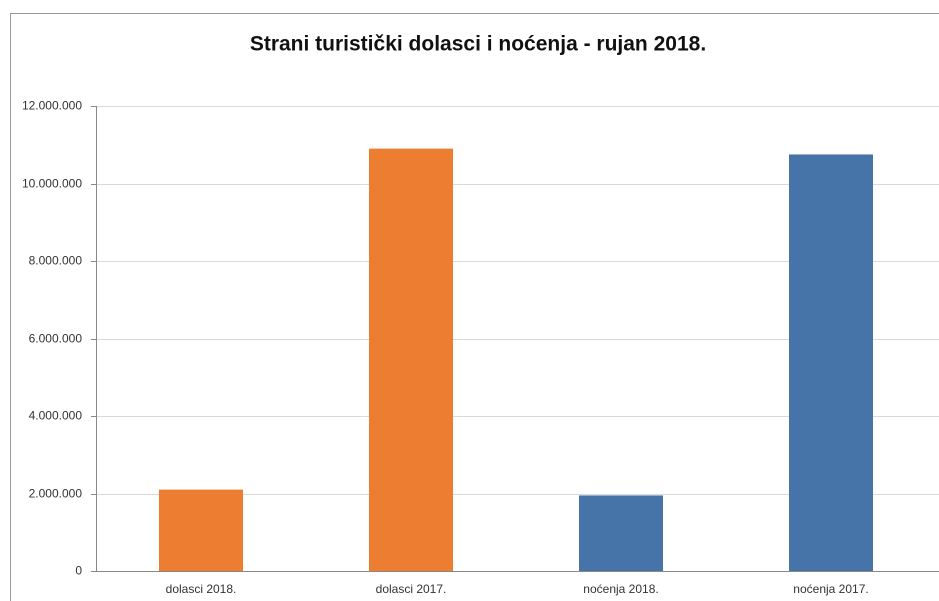 The width and height of the screenshot is (939, 601). What do you see at coordinates (52, 184) in the screenshot?
I see `y-tick-label: 10.000.000` at bounding box center [52, 184].